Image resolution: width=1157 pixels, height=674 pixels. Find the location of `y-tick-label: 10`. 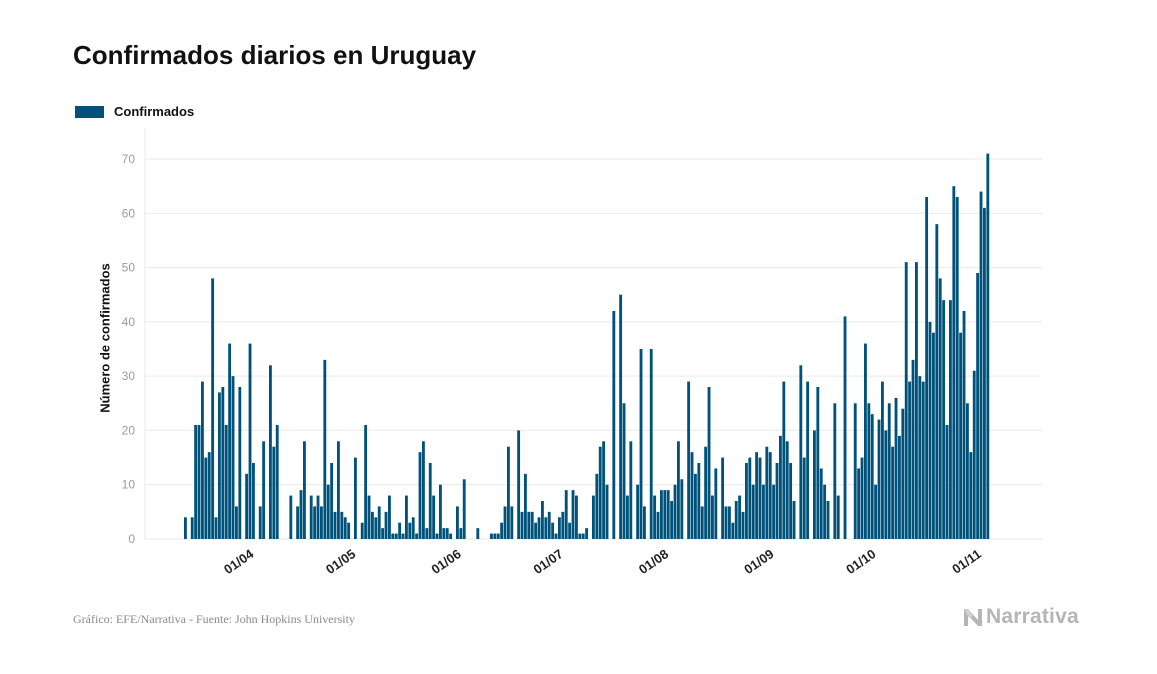

y-tick-label: 10 is located at coordinates (129, 485).